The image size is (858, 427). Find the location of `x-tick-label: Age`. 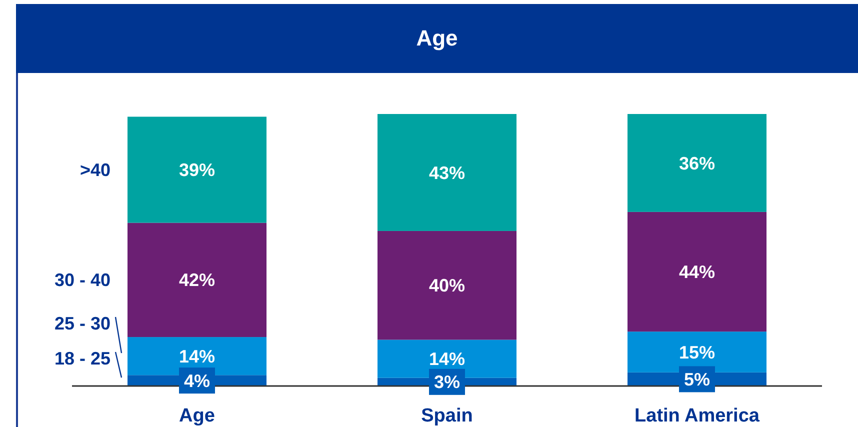

x-tick-label: Age is located at coordinates (197, 416).